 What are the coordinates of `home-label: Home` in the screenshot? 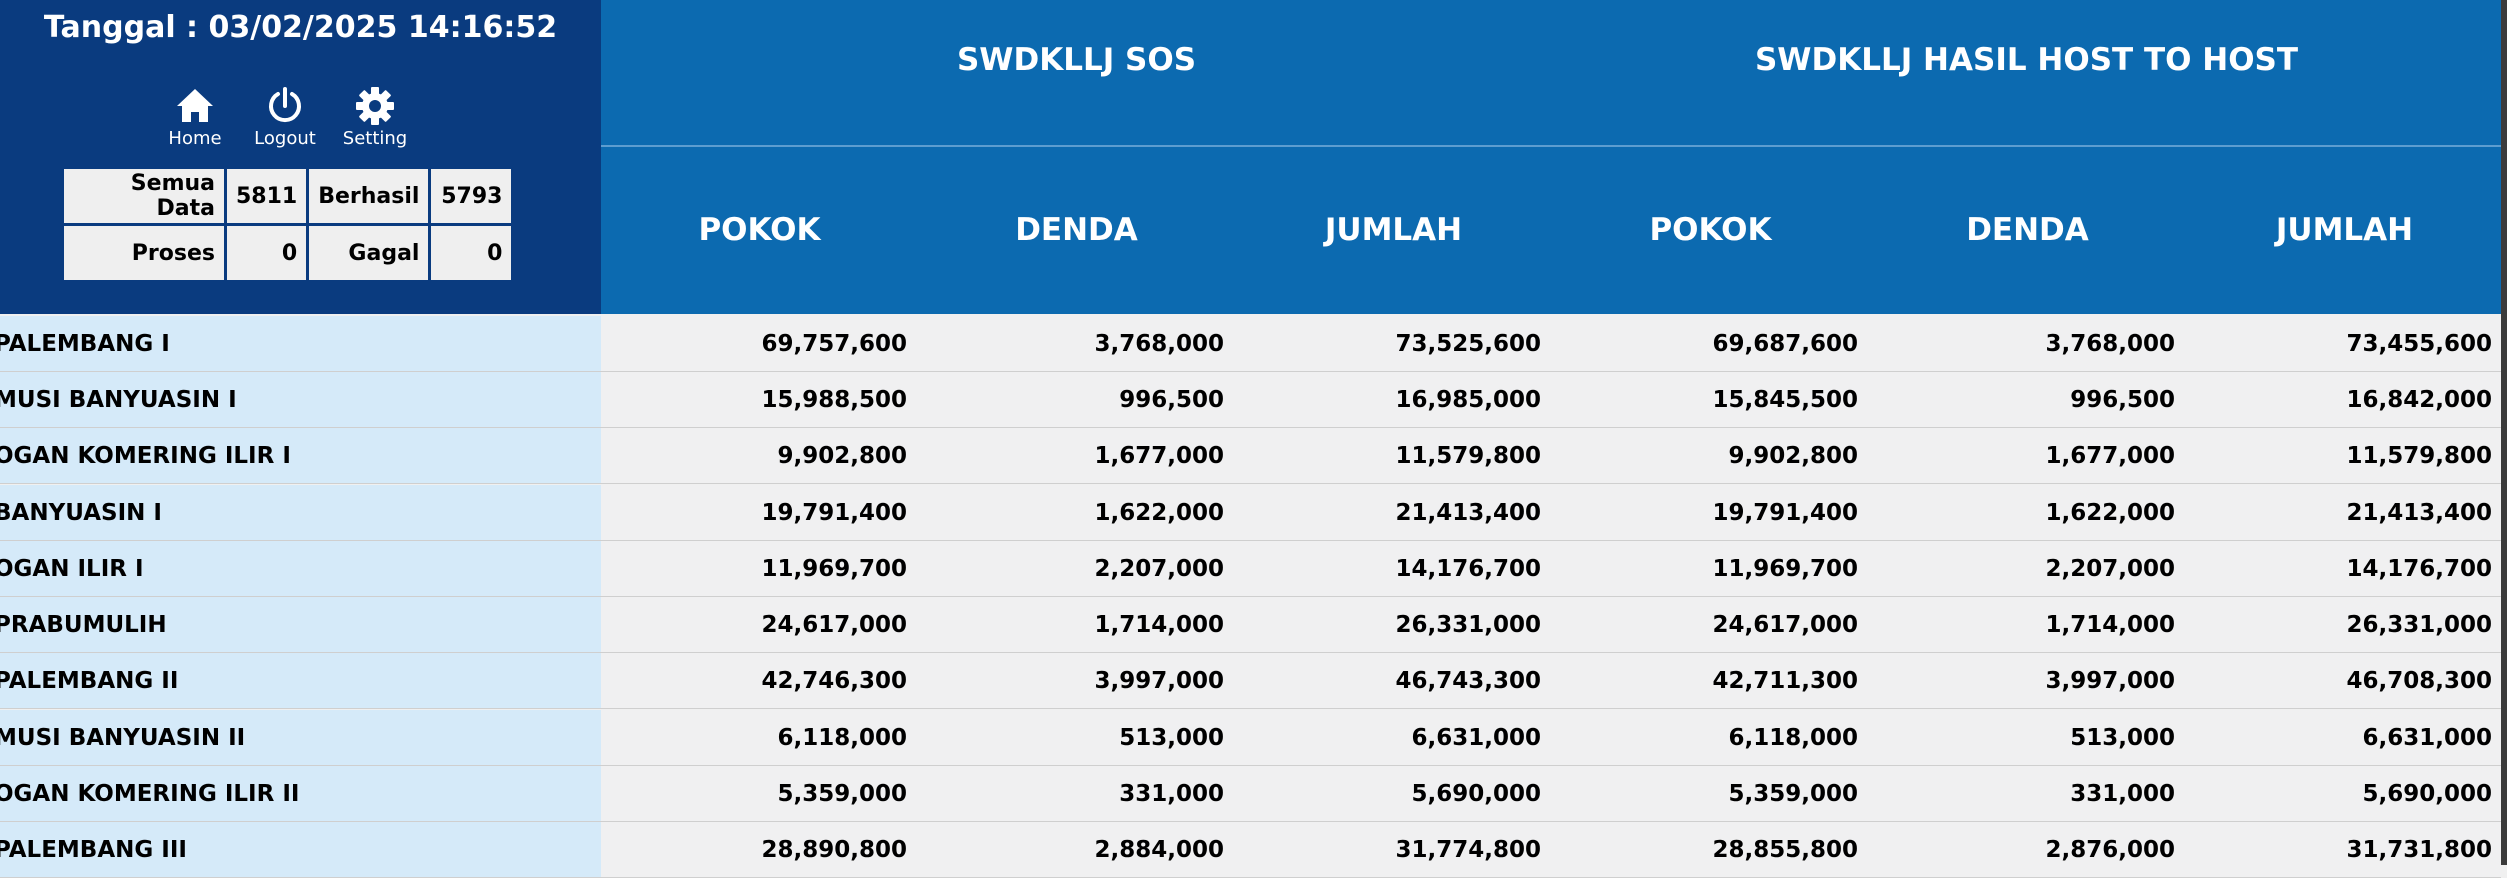 It's located at (195, 138).